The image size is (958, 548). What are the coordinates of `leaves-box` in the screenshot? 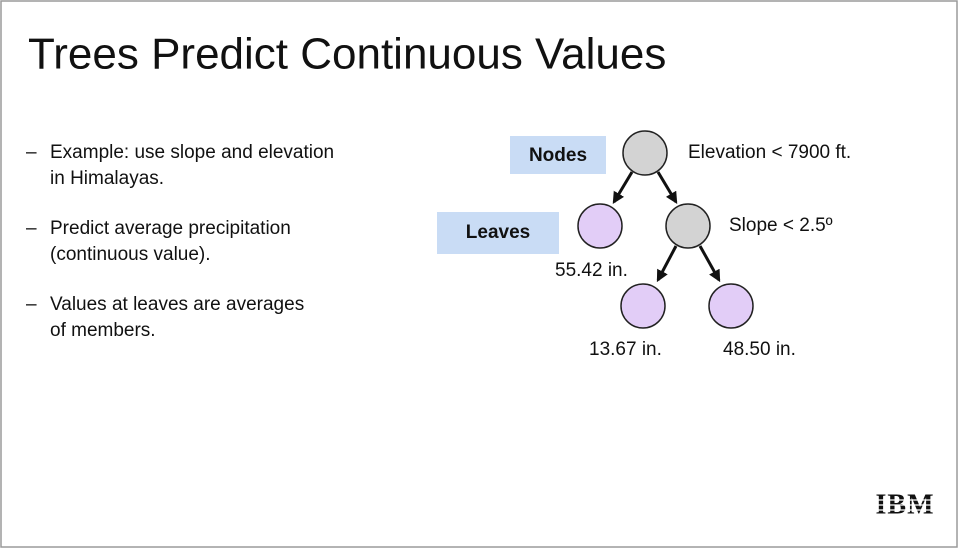 It's located at (498, 233).